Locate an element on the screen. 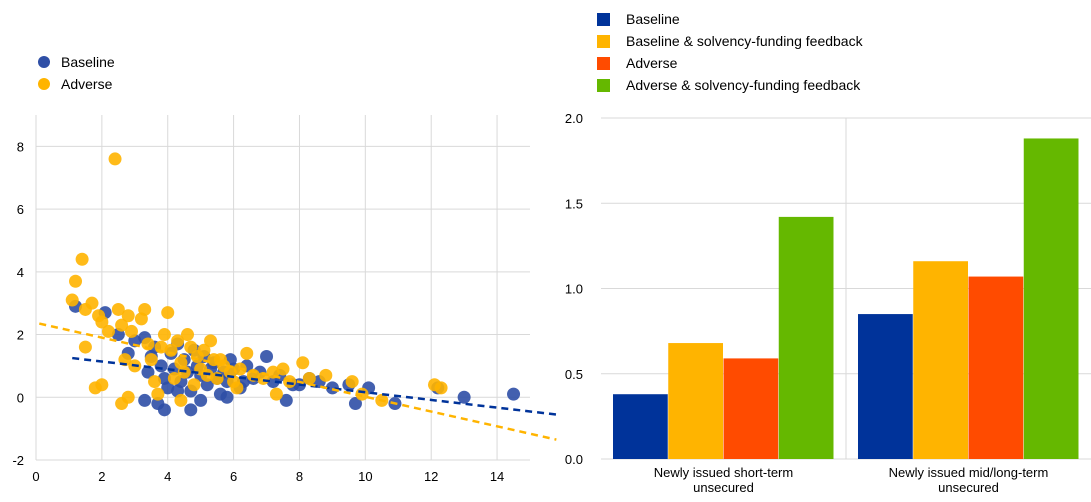  scatter-y-tick-label: 8 is located at coordinates (20, 146).